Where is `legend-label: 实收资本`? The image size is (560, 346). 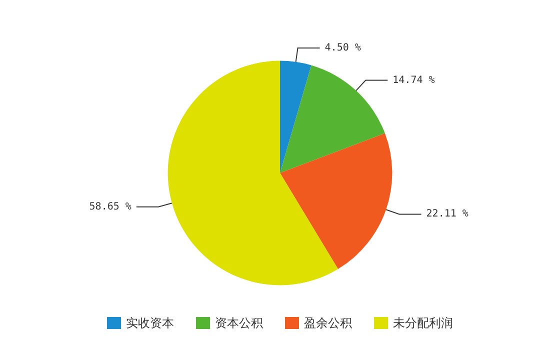 legend-label: 实收资本 is located at coordinates (150, 323).